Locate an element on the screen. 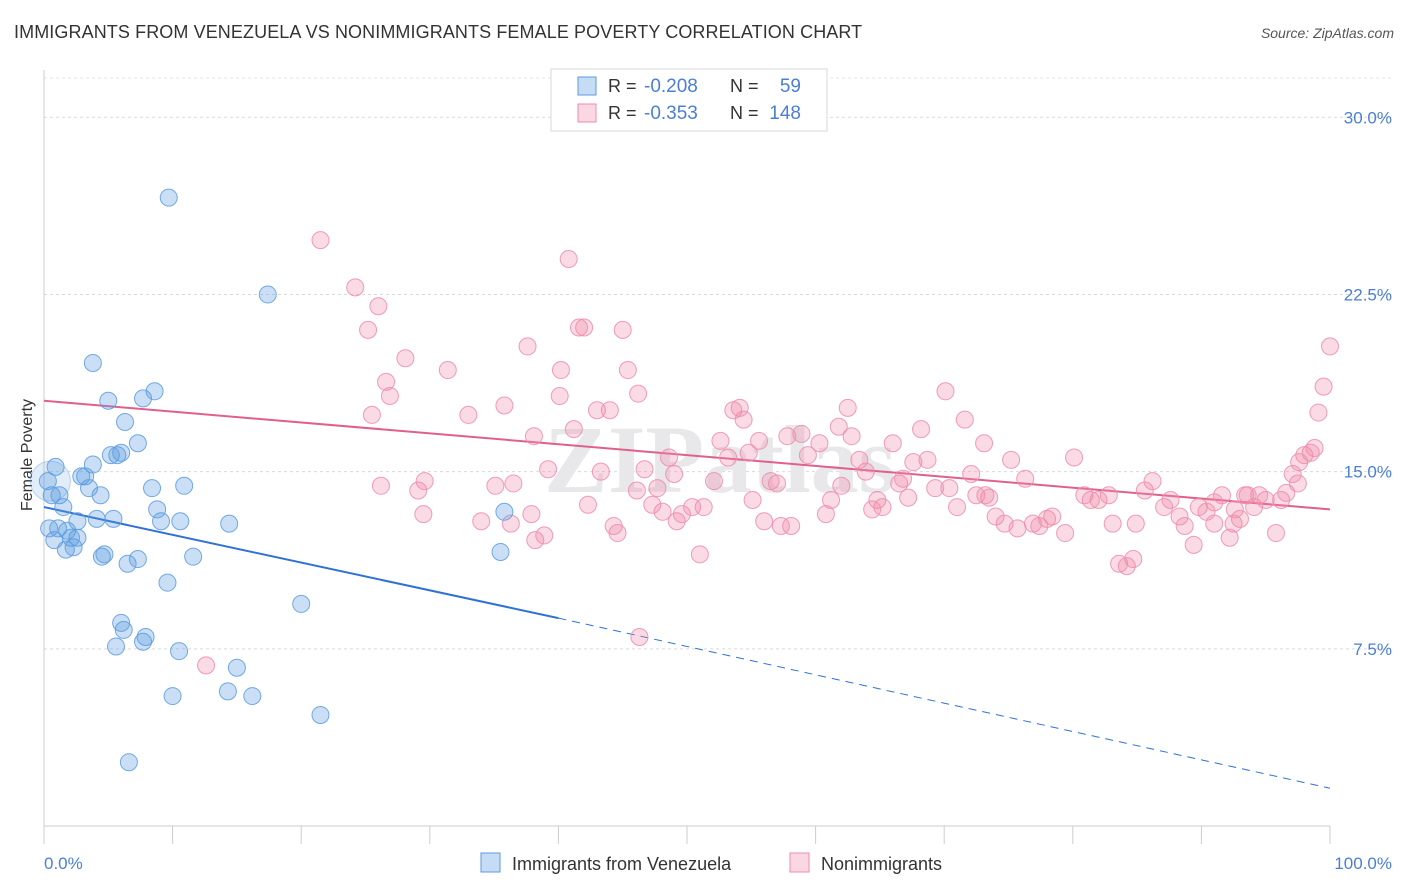  legend-r-label: R = is located at coordinates (622, 86).